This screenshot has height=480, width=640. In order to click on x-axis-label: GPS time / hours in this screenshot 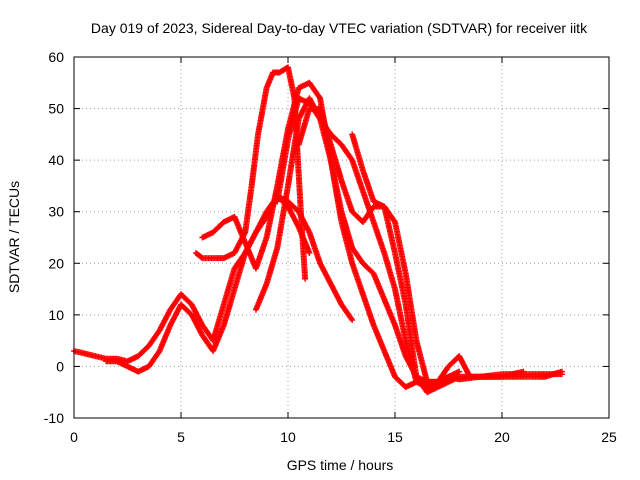, I will do `click(340, 465)`.